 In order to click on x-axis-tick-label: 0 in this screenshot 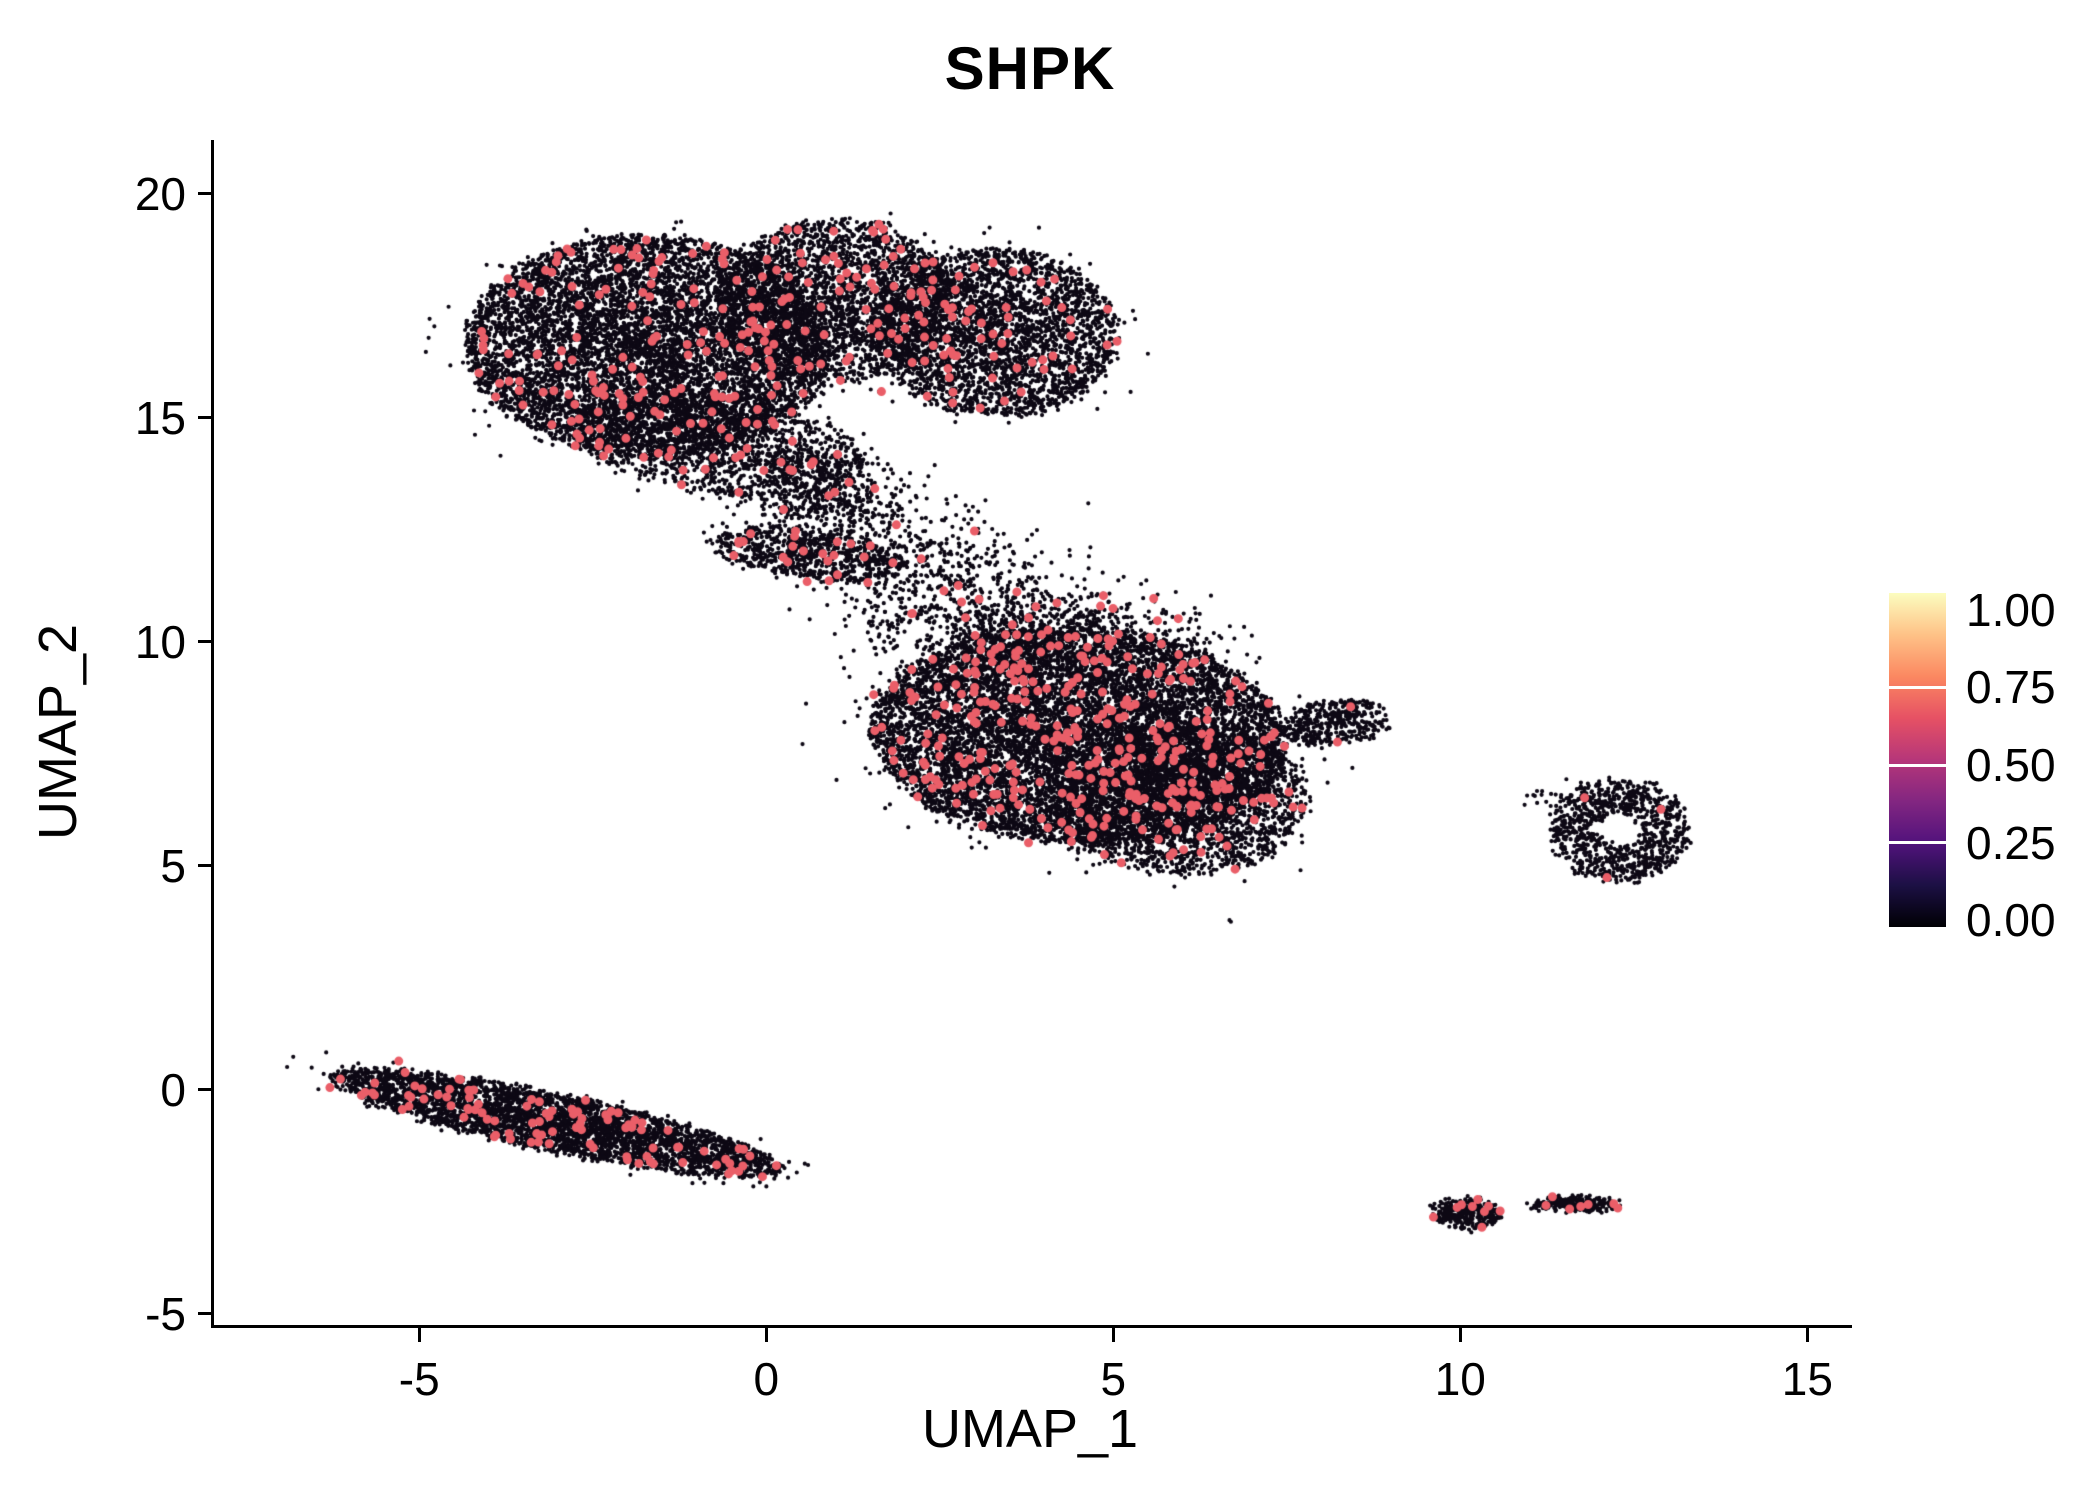, I will do `click(766, 1379)`.